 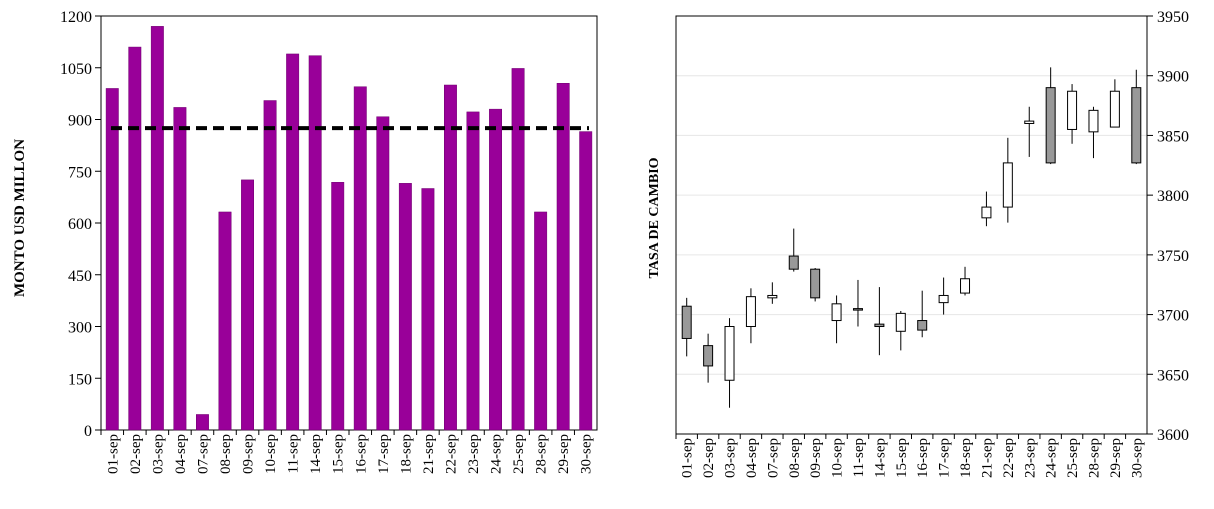 I want to click on y-tick-label: 3750, so click(x=1173, y=256).